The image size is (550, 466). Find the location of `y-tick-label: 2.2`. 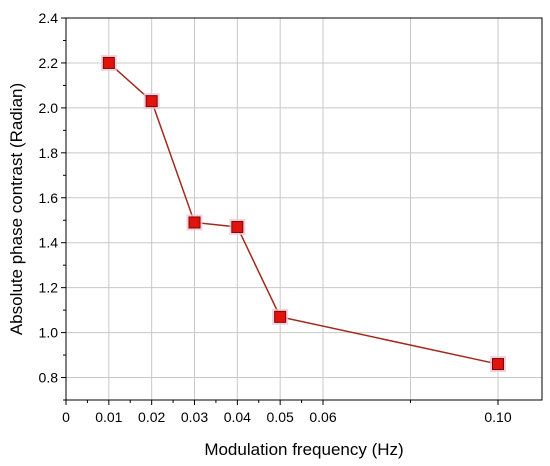

y-tick-label: 2.2 is located at coordinates (49, 63).